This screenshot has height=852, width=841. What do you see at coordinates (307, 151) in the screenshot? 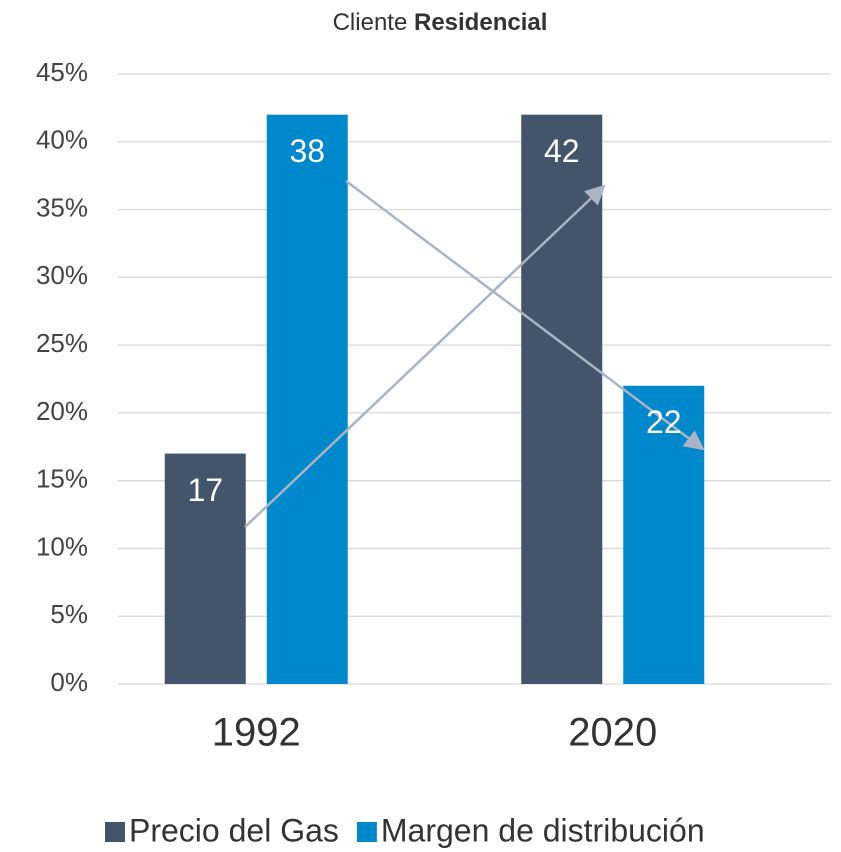
I see `data-label: 38` at bounding box center [307, 151].